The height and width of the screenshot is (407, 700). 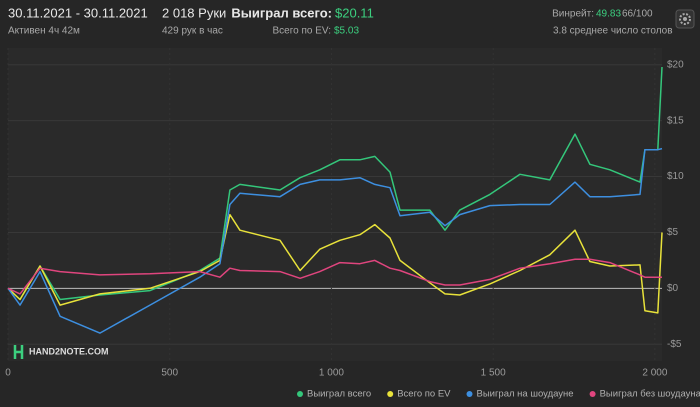 What do you see at coordinates (608, 14) in the screenshot?
I see `winrate-value: 49.83` at bounding box center [608, 14].